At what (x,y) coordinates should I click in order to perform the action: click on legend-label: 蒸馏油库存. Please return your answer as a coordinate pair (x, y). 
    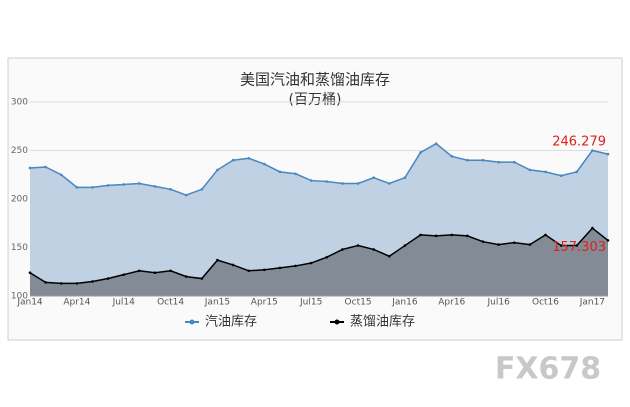
    Looking at the image, I should click on (382, 322).